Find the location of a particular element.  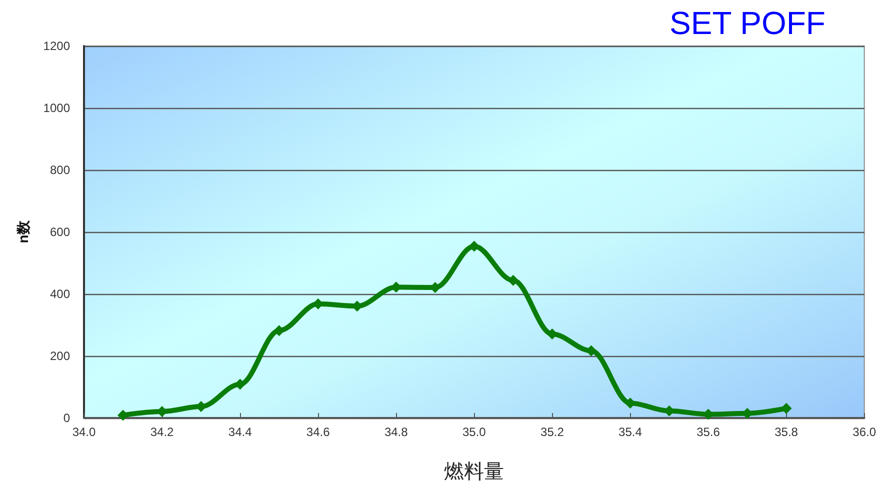

y-tick-label: 1200 is located at coordinates (56, 46).